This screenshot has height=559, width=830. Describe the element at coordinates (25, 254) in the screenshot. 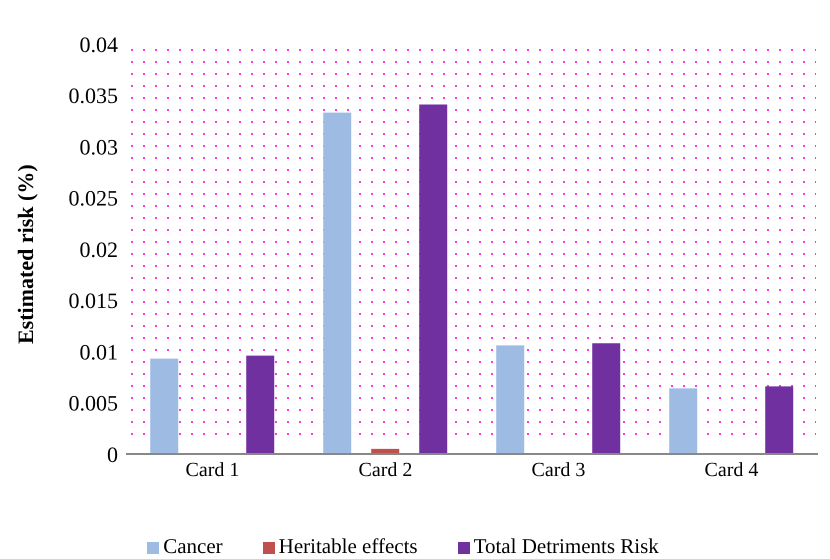

I see `y-axis-title: Estimated risk (%)` at that location.